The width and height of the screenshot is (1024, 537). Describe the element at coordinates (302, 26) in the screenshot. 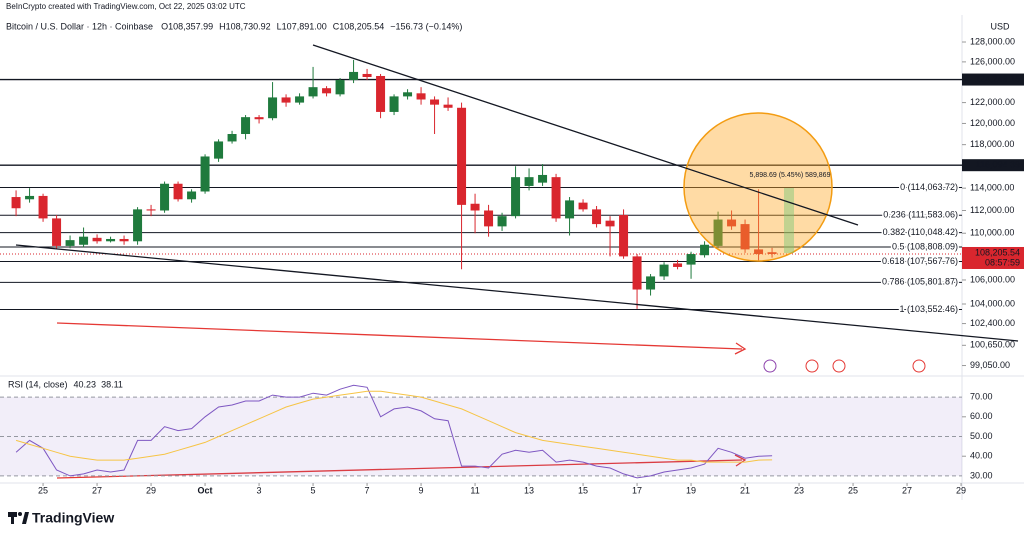

I see `ohlc-value: L107,891.00` at that location.